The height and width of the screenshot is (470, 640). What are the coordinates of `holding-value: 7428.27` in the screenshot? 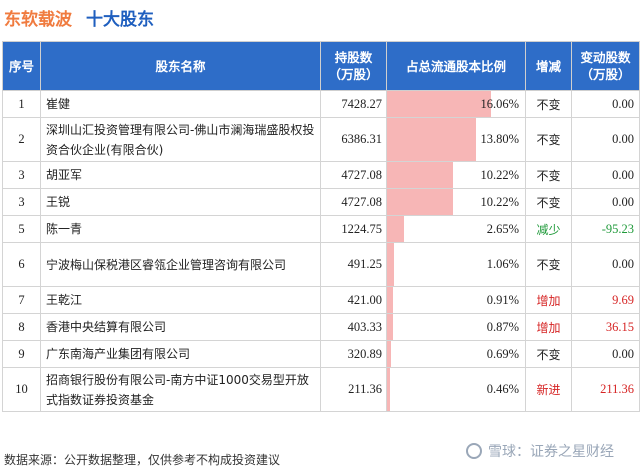 It's located at (353, 104).